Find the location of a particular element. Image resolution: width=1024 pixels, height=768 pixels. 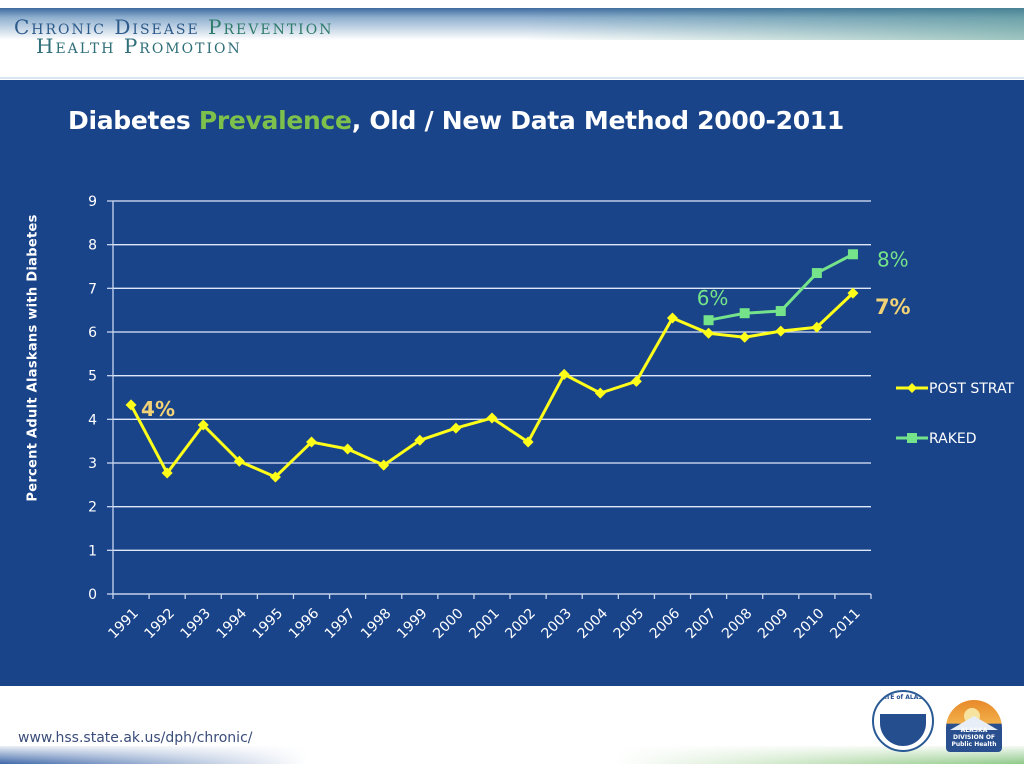

data-point-post-strat-2002 is located at coordinates (528, 442).